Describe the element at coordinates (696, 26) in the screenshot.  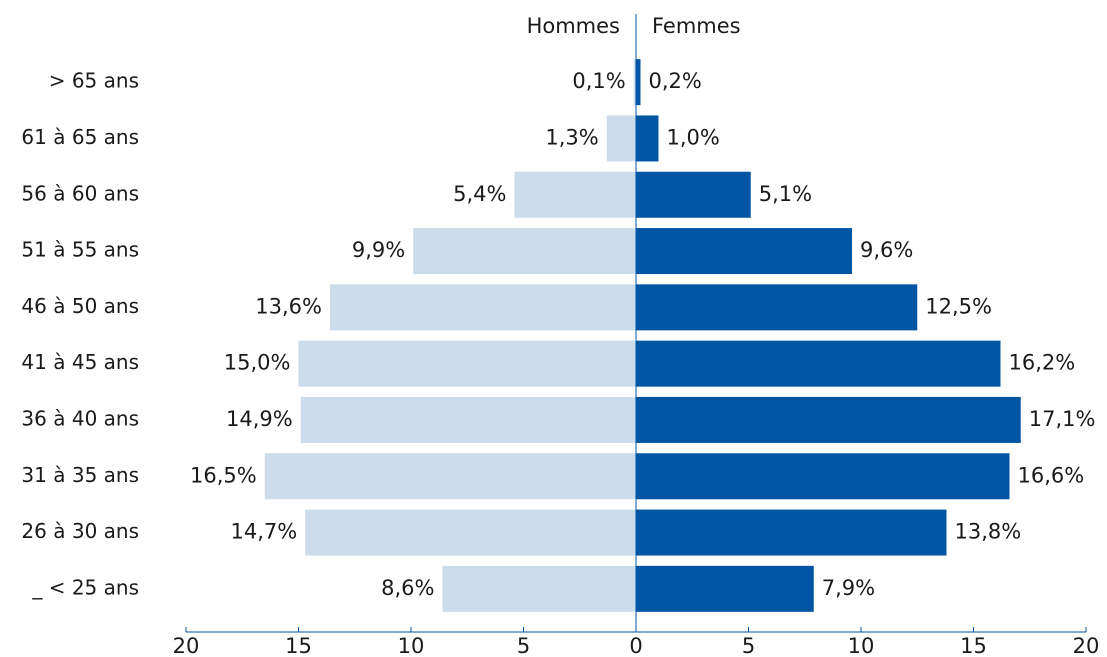
I see `legend-label: Femmes` at that location.